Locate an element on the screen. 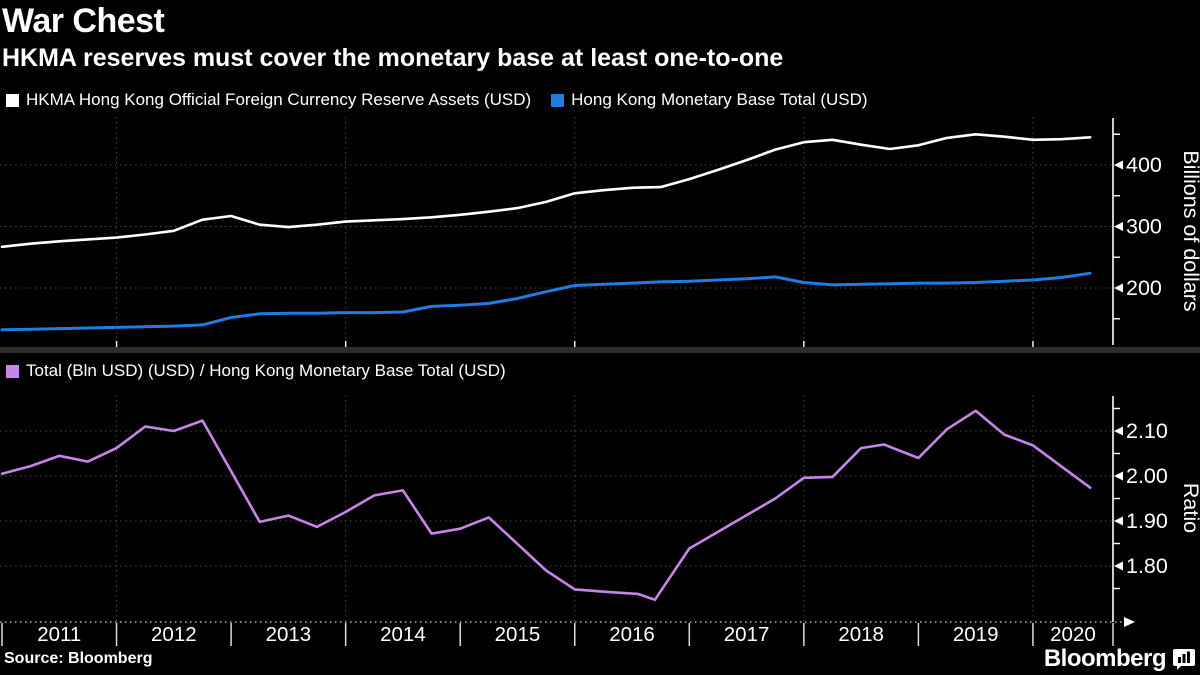  bloomberg-logo-icon is located at coordinates (1184, 659).